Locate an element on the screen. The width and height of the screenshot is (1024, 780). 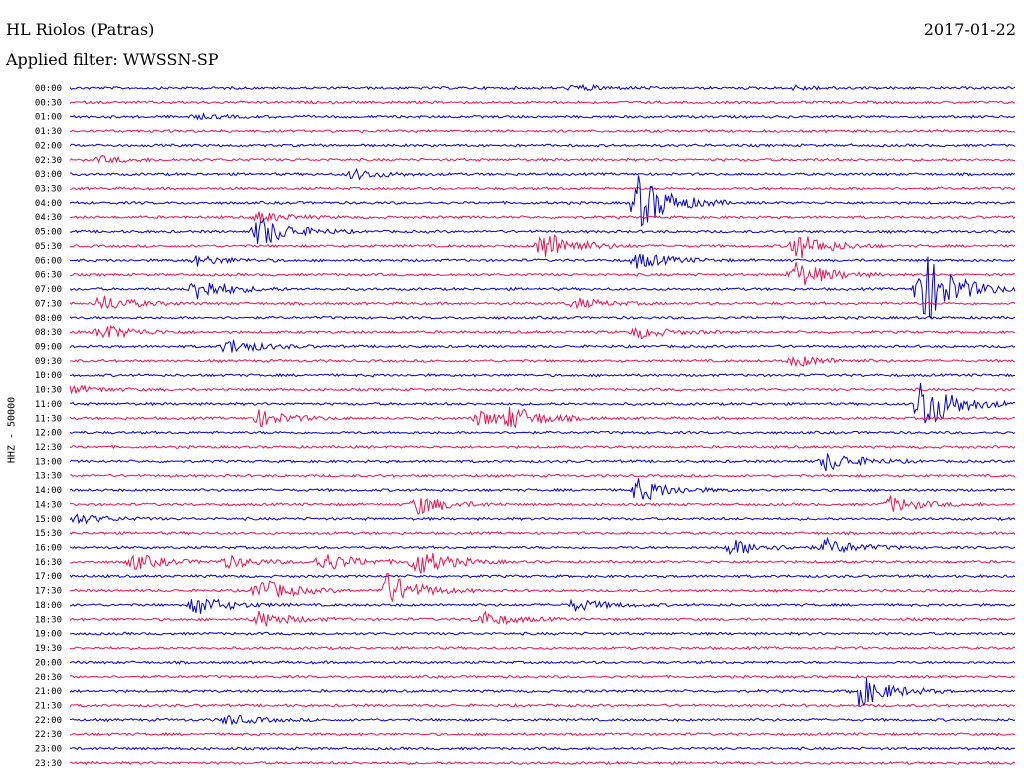
station-title: HL Riolos (Patras) is located at coordinates (80, 29).